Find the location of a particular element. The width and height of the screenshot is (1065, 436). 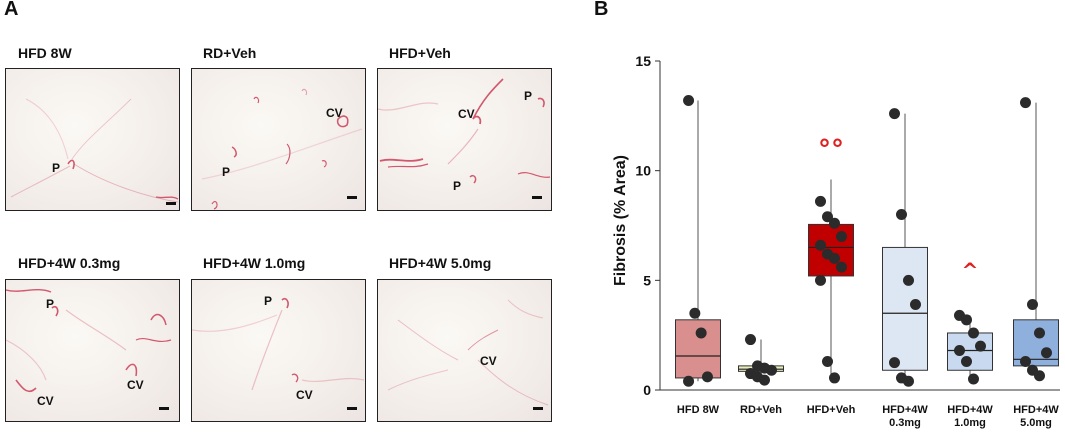

micrograph-hfd-8w: P is located at coordinates (92, 139).